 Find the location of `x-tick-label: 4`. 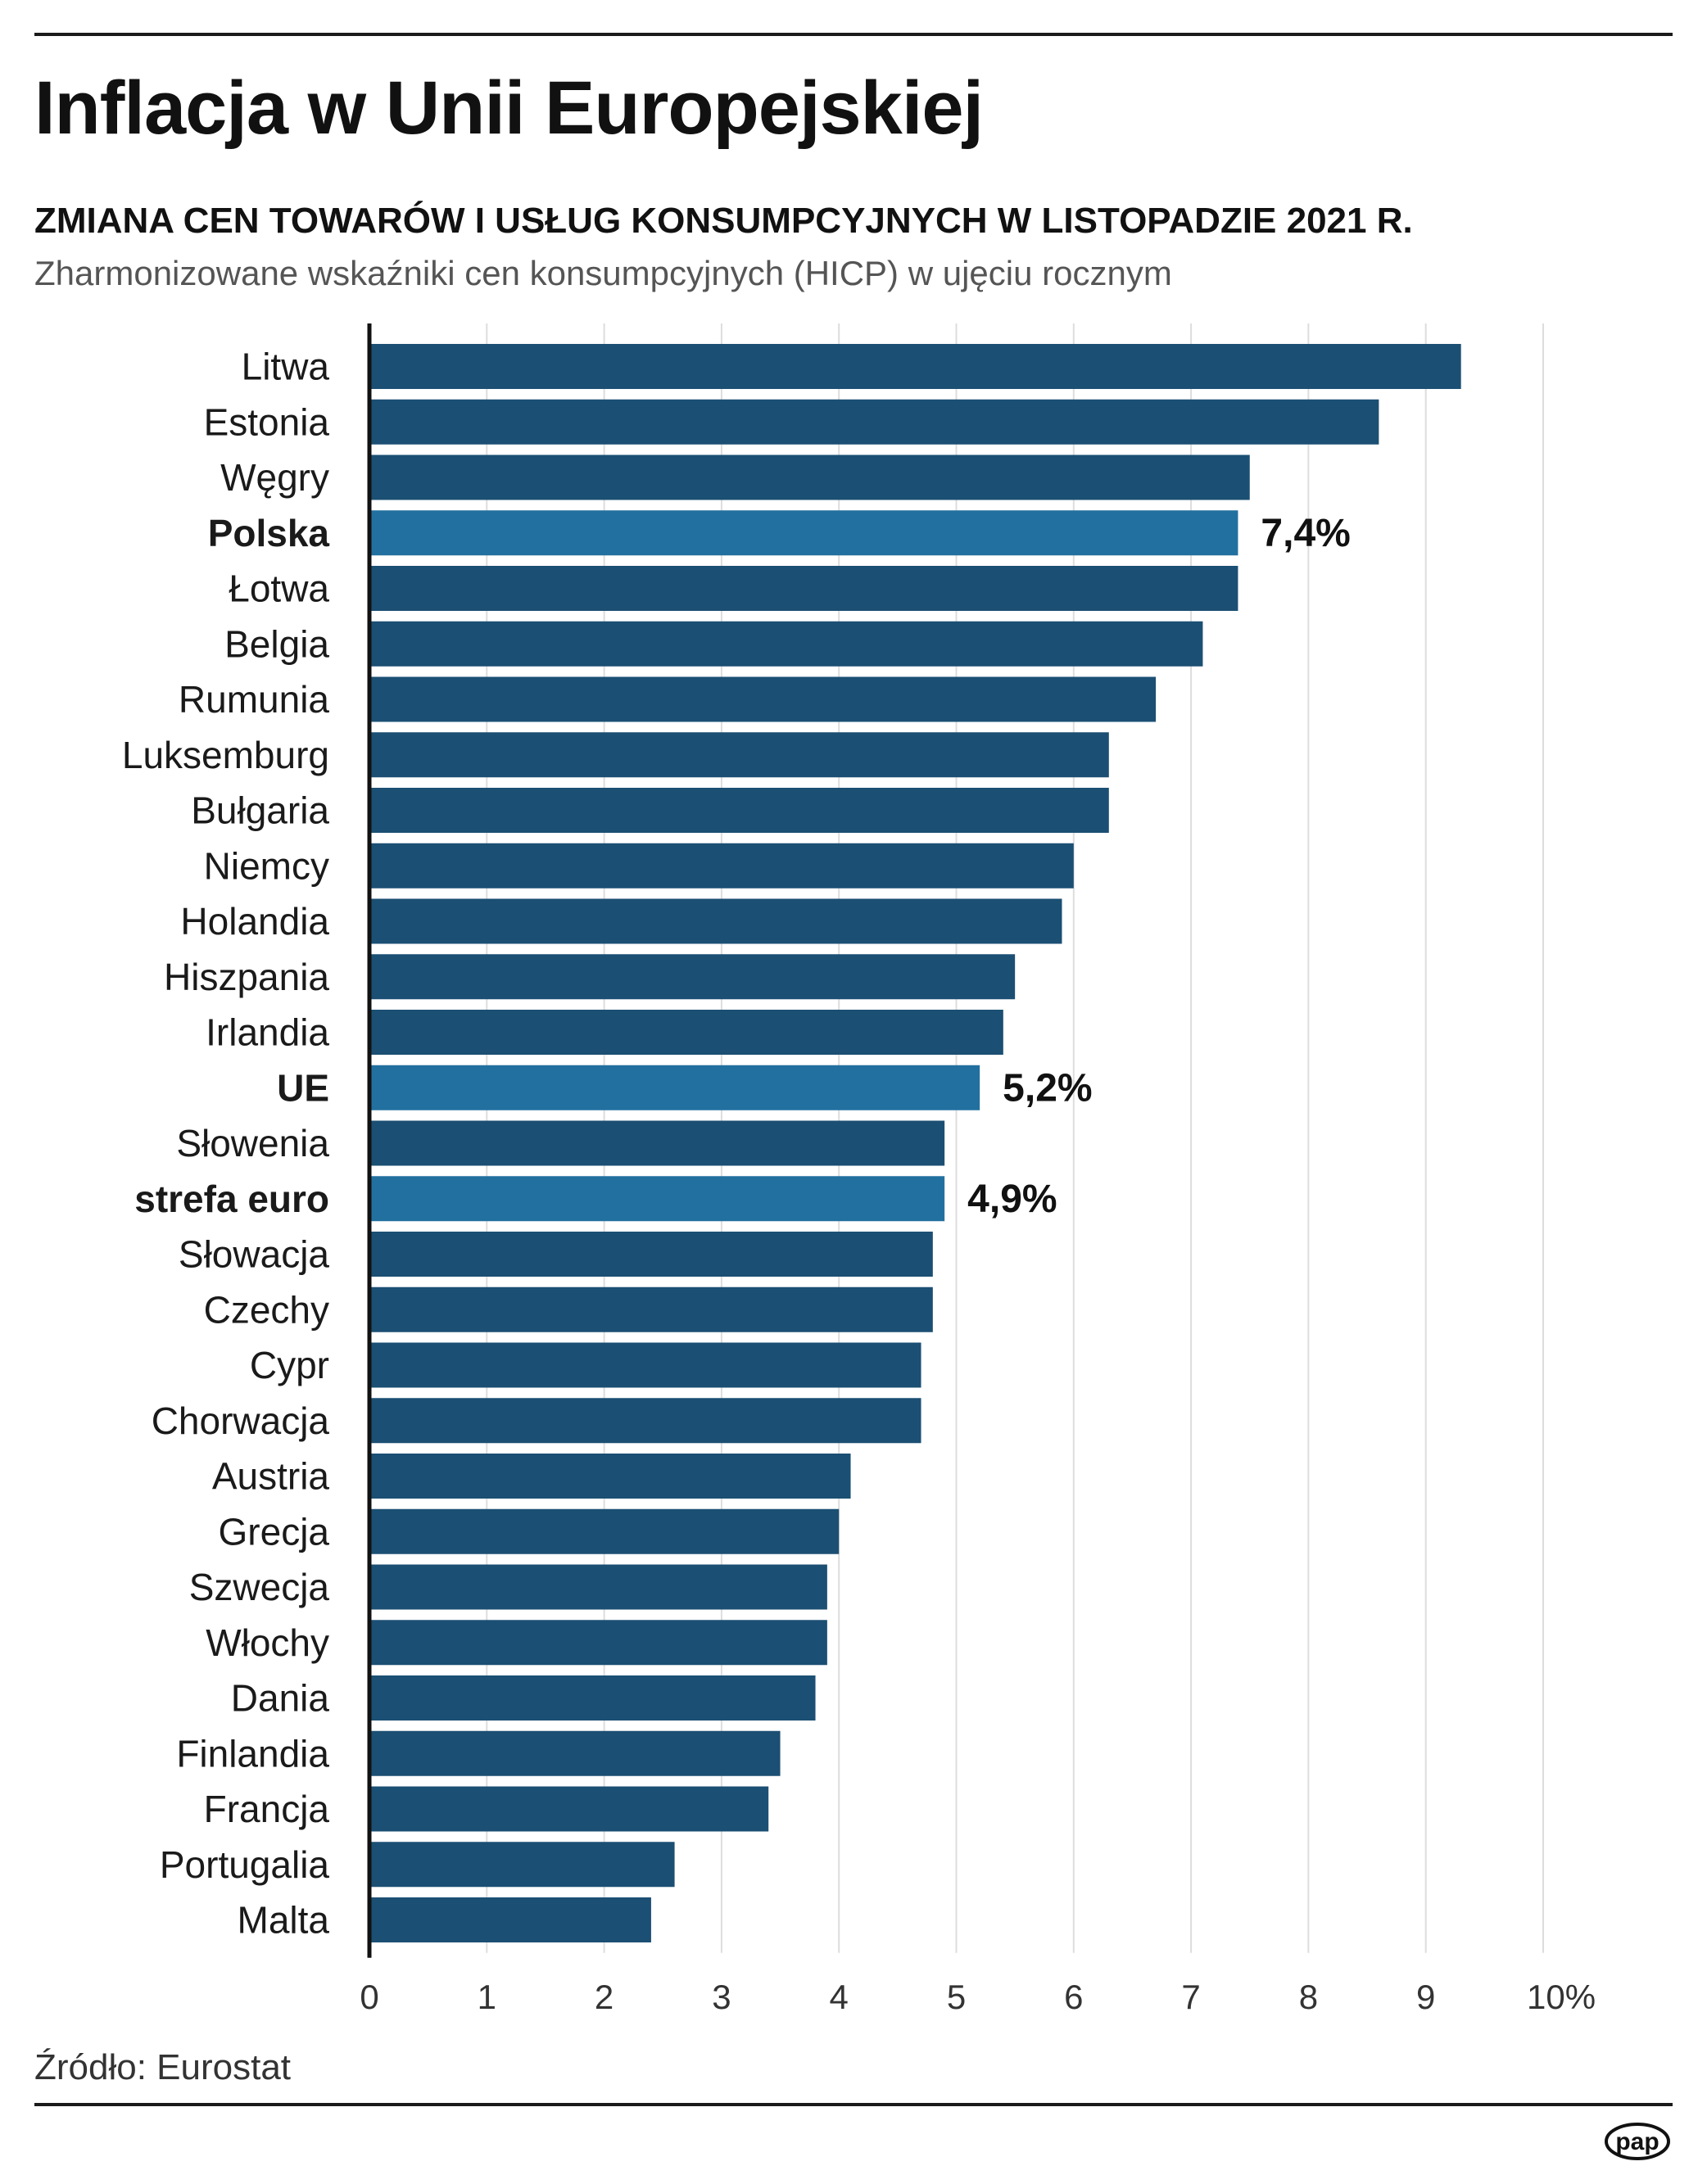

x-tick-label: 4 is located at coordinates (840, 1997).